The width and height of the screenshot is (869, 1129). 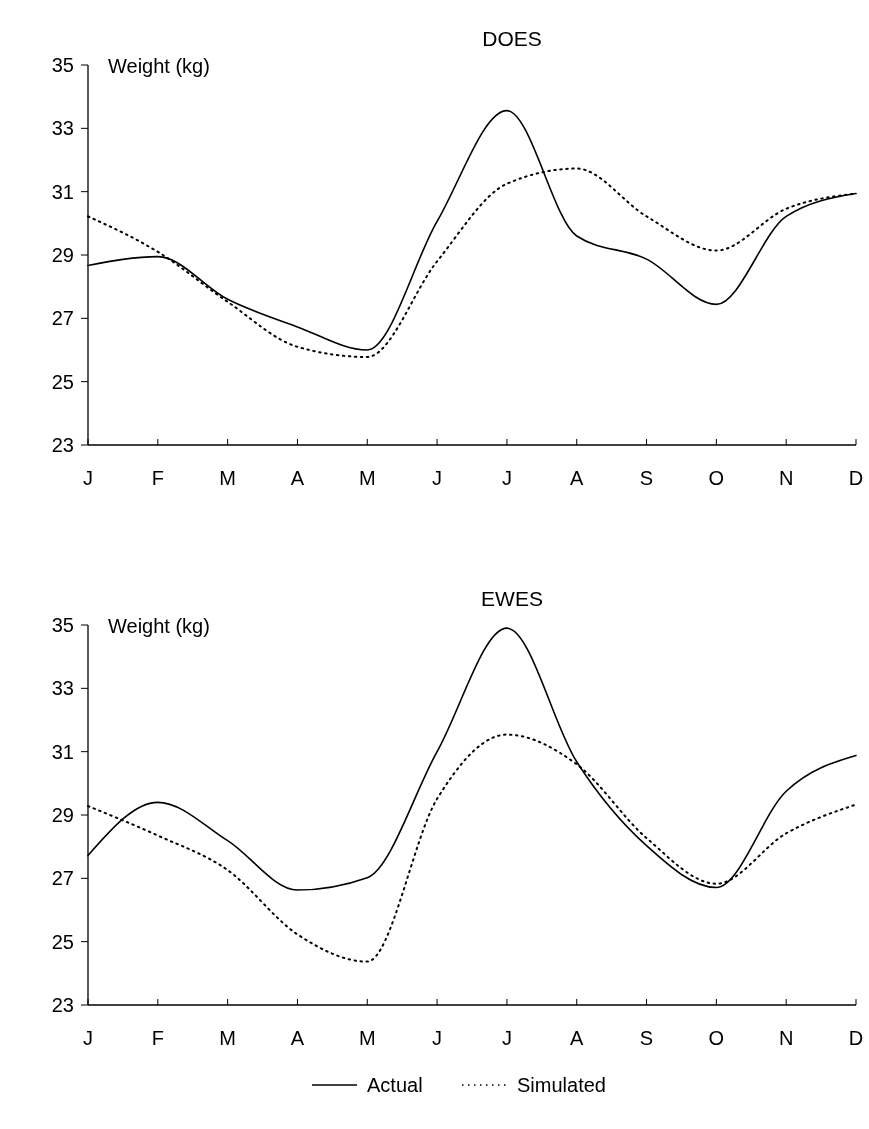 What do you see at coordinates (512, 598) in the screenshot?
I see `chart-title: EWES` at bounding box center [512, 598].